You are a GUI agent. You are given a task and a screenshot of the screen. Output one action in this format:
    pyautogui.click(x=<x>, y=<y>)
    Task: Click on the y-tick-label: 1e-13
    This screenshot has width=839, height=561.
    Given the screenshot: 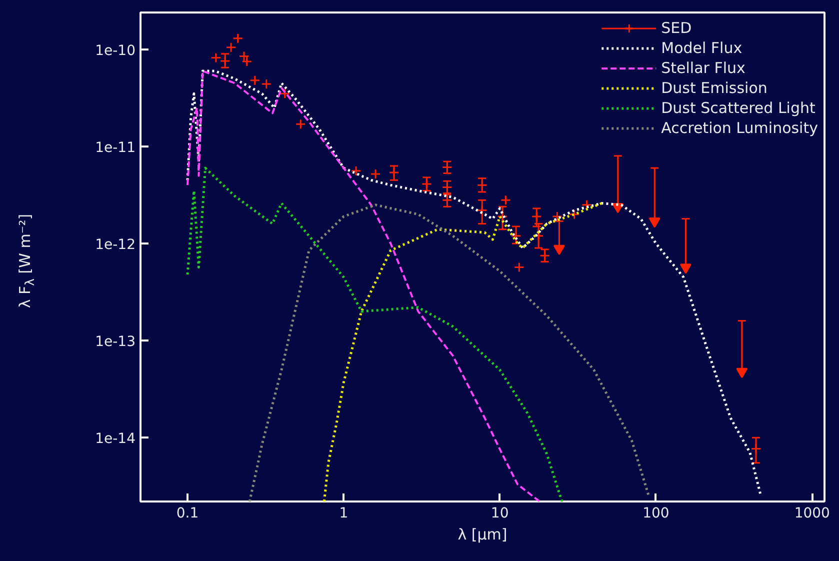 What is the action you would take?
    pyautogui.click(x=115, y=342)
    